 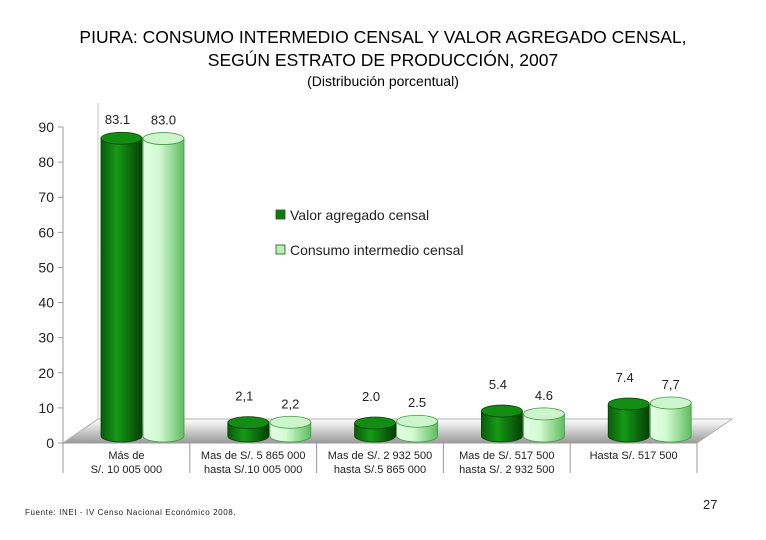 I want to click on y-tick-label: 0, so click(x=50, y=443).